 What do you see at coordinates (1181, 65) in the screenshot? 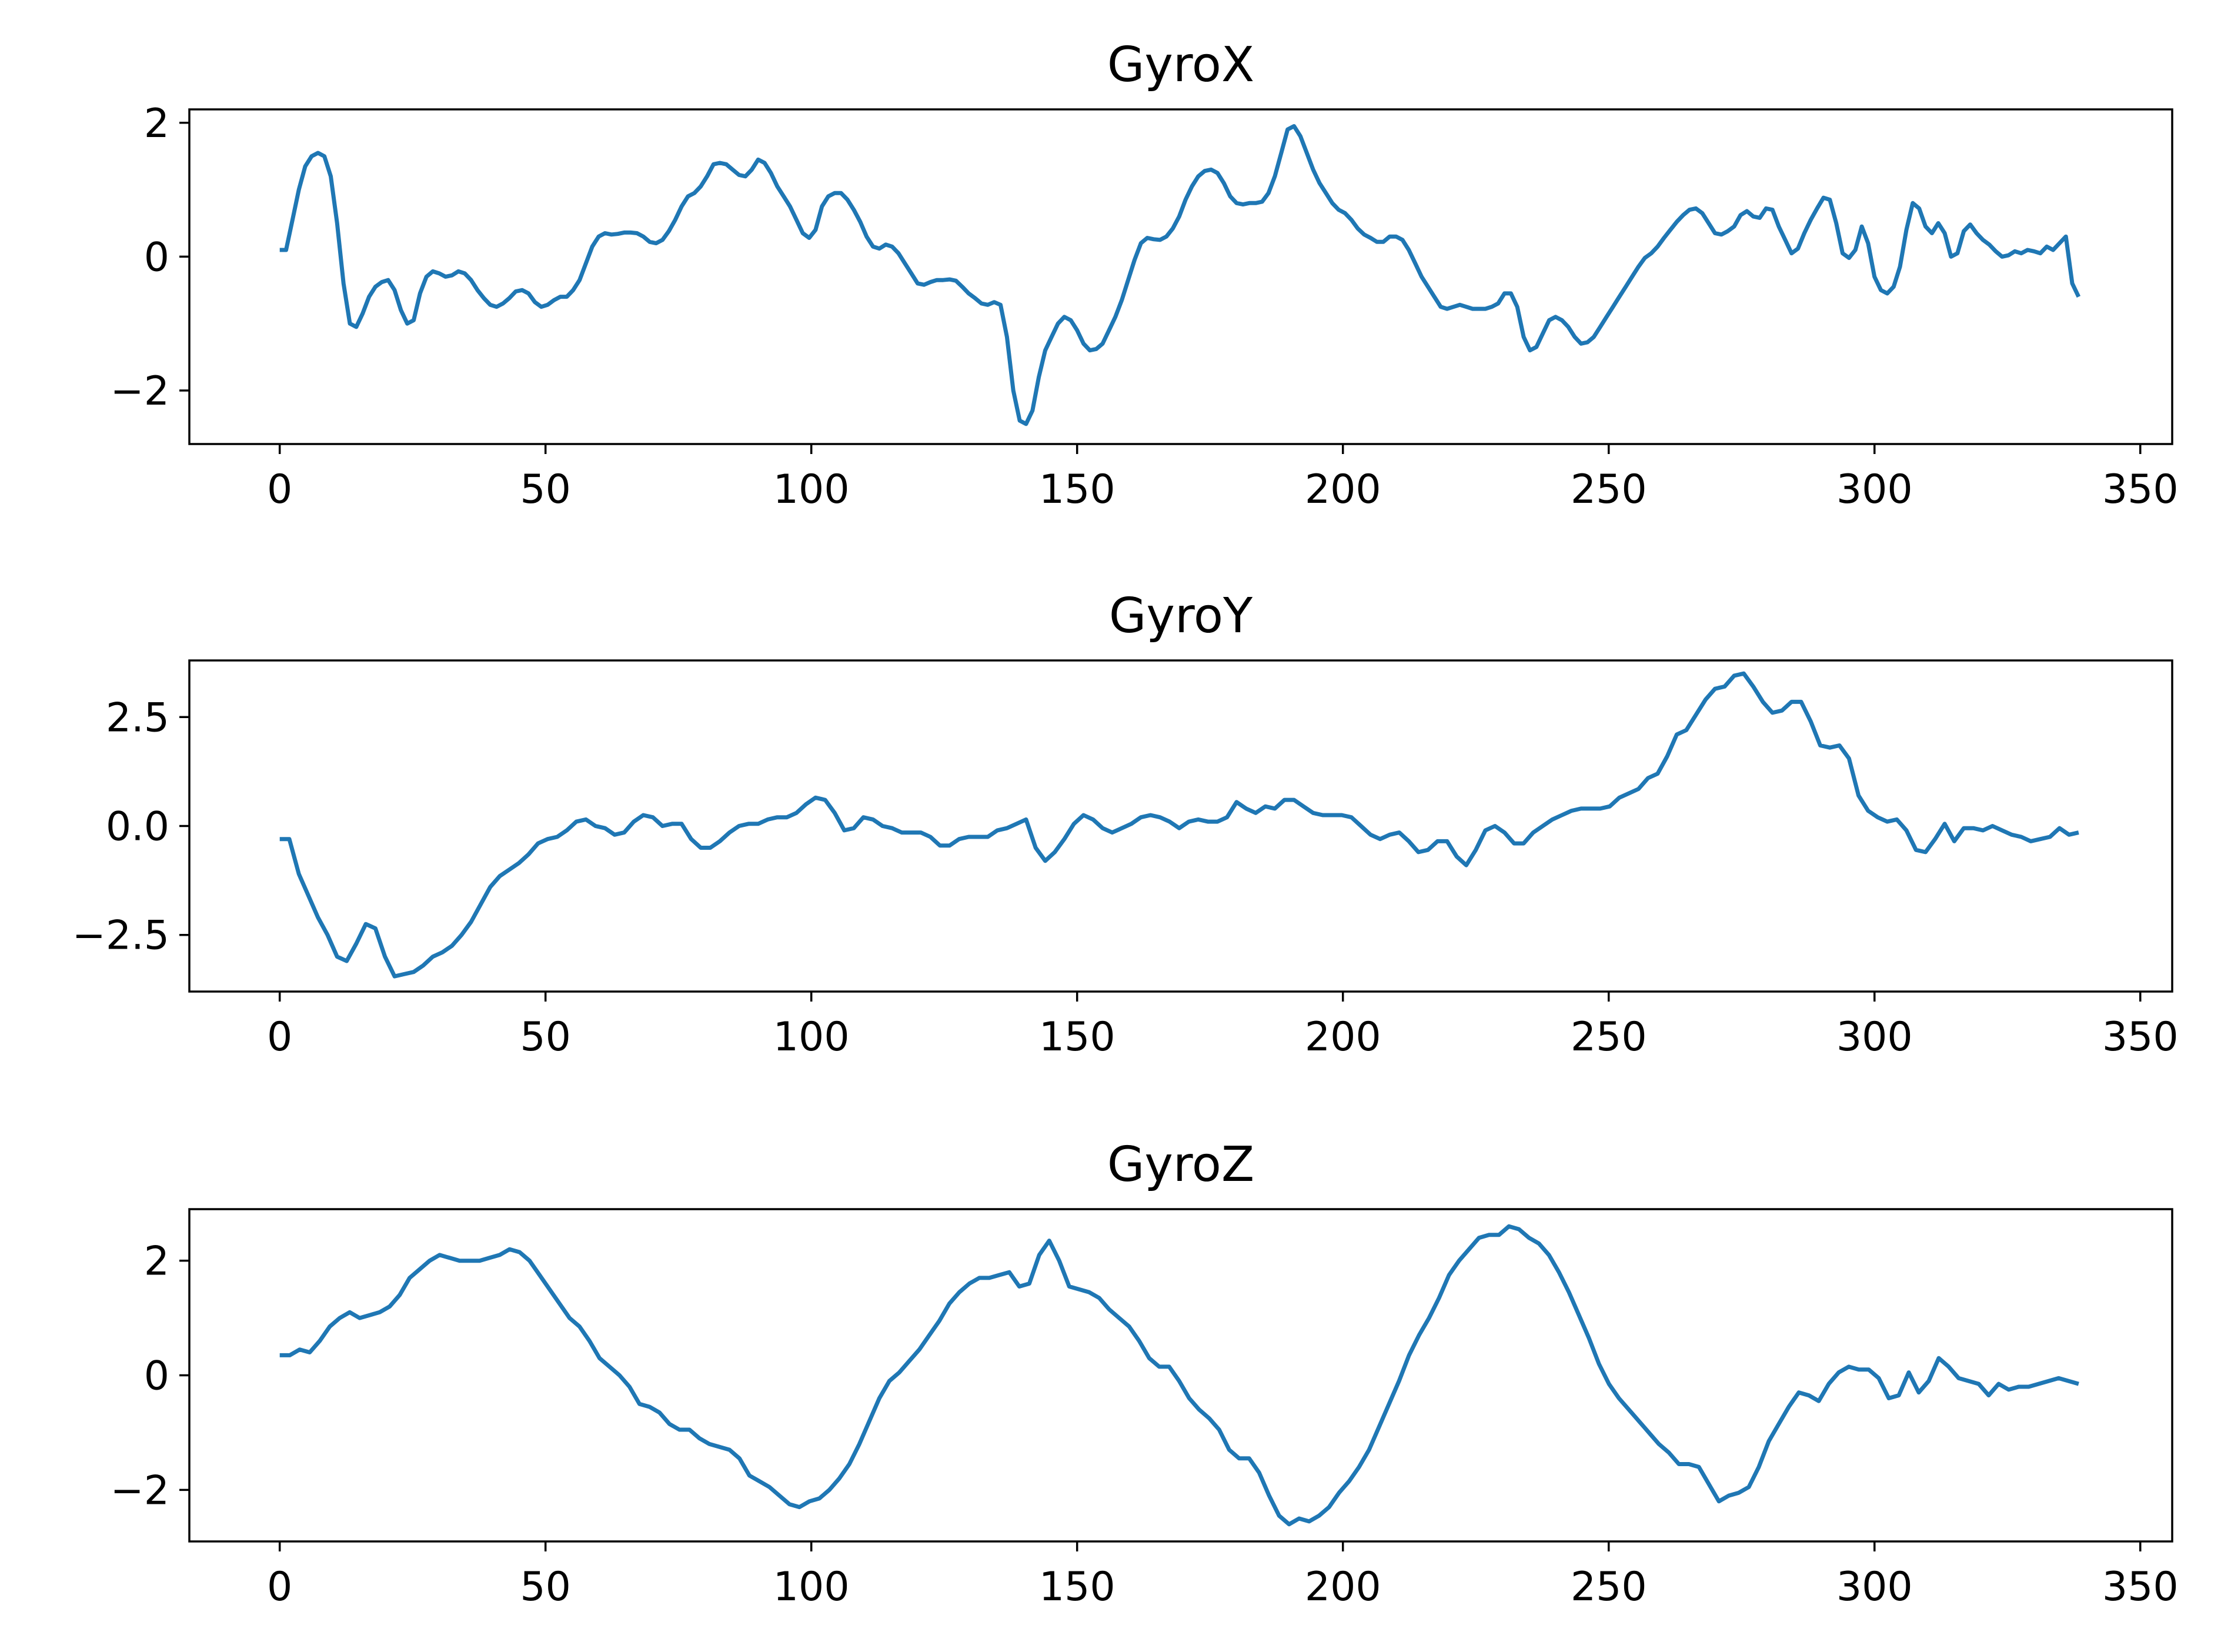
I see `chart-title: GyroX` at bounding box center [1181, 65].